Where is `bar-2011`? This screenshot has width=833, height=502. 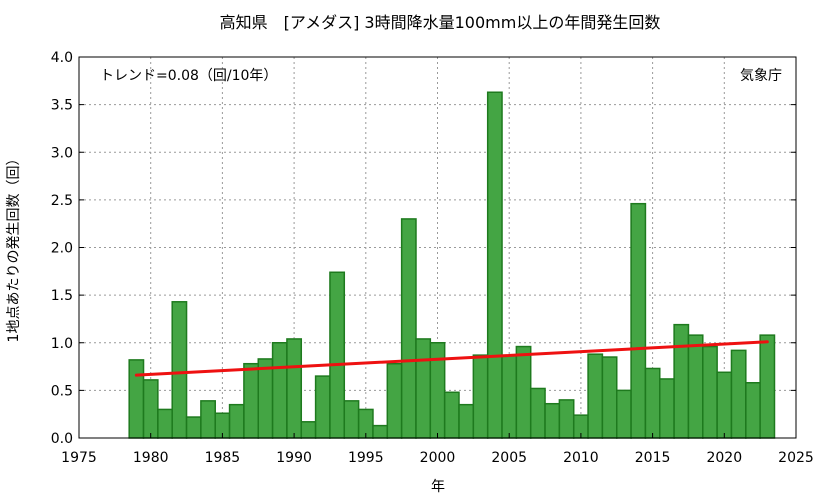 bar-2011 is located at coordinates (595, 396).